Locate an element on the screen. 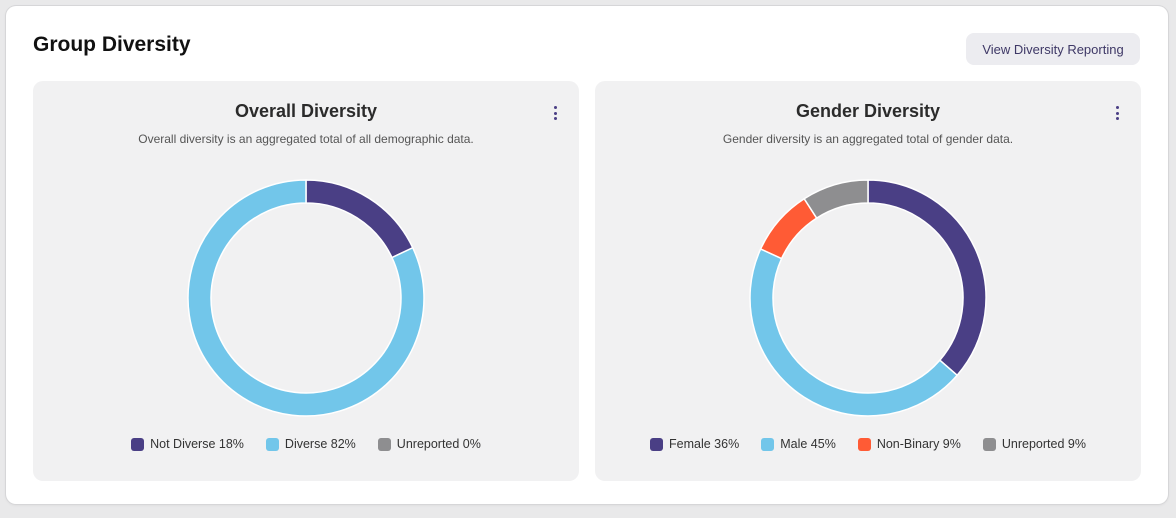 The image size is (1176, 518). legend-item: Male 45% is located at coordinates (798, 444).